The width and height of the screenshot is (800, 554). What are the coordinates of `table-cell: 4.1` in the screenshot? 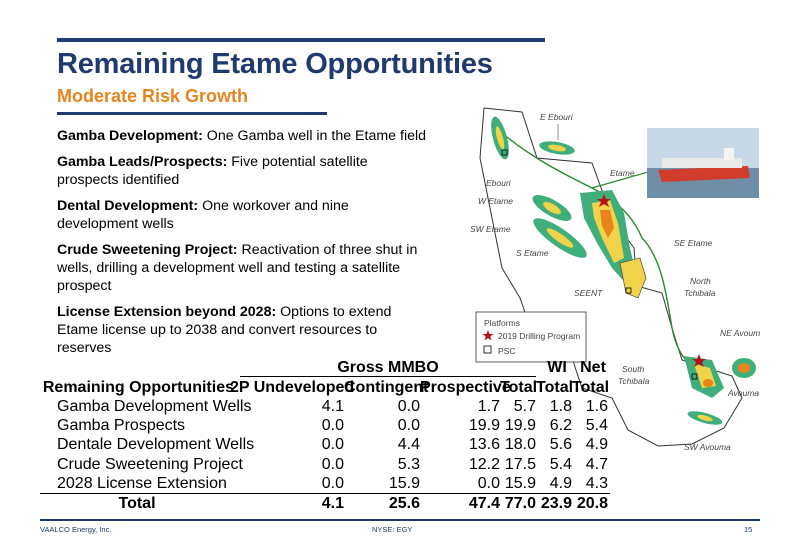 It's located at (332, 406).